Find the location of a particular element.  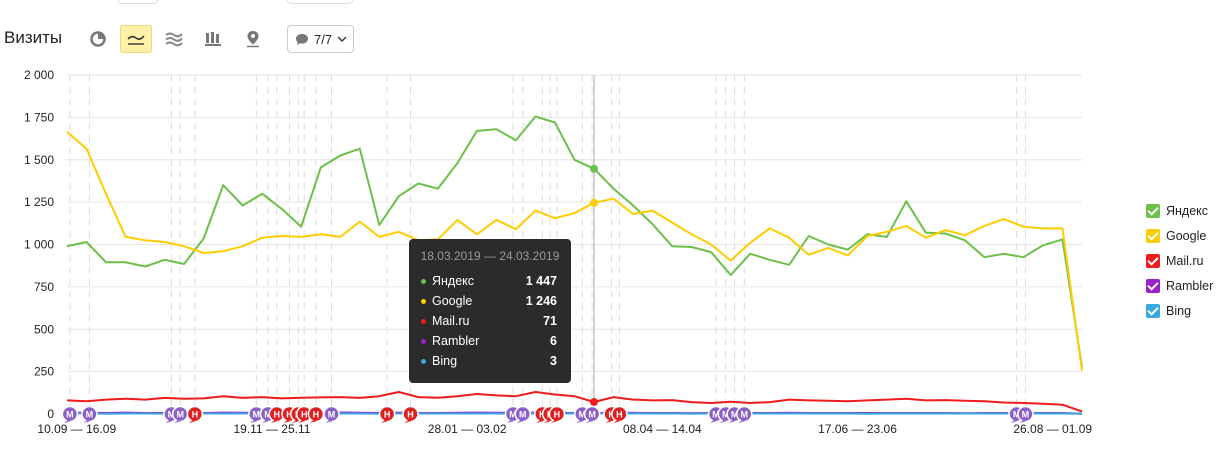

legend-item-mailru: Mail.ru is located at coordinates (1179, 260).